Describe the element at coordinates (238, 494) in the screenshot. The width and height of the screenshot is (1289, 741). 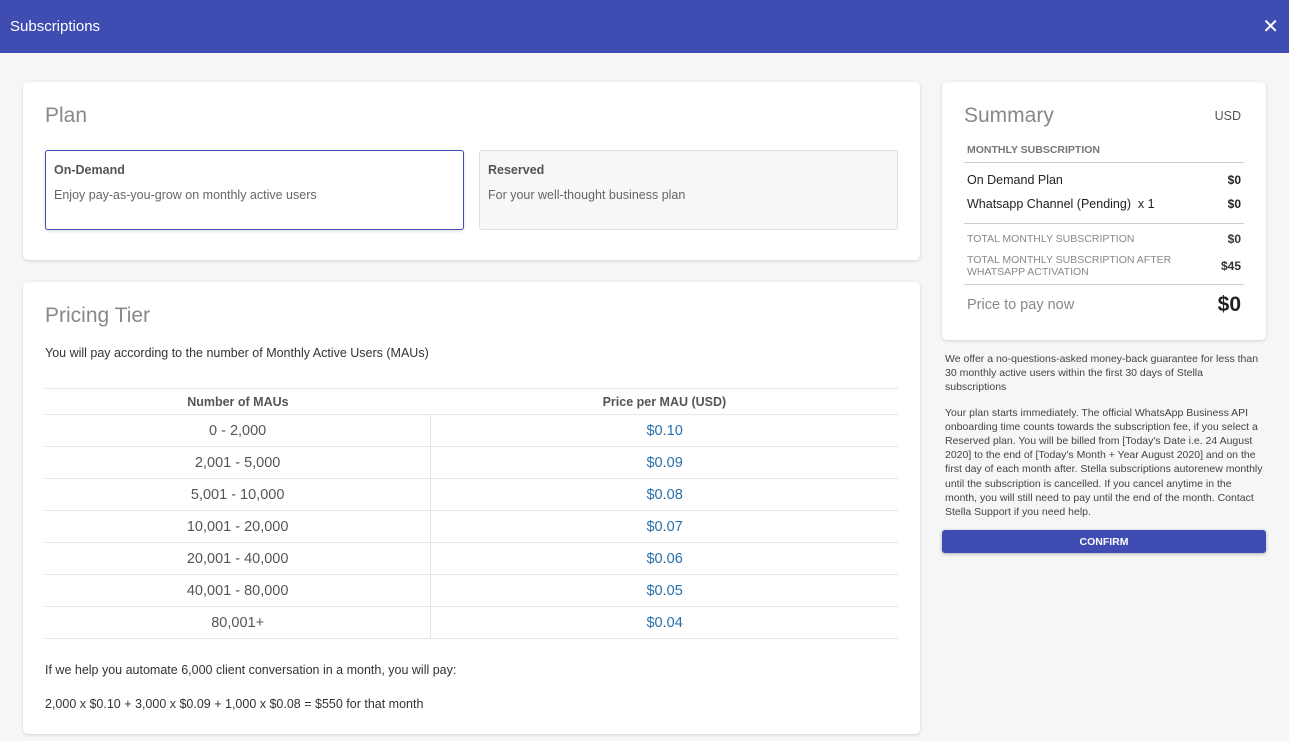
I see `mau-range: 5,001 - 10,000` at that location.